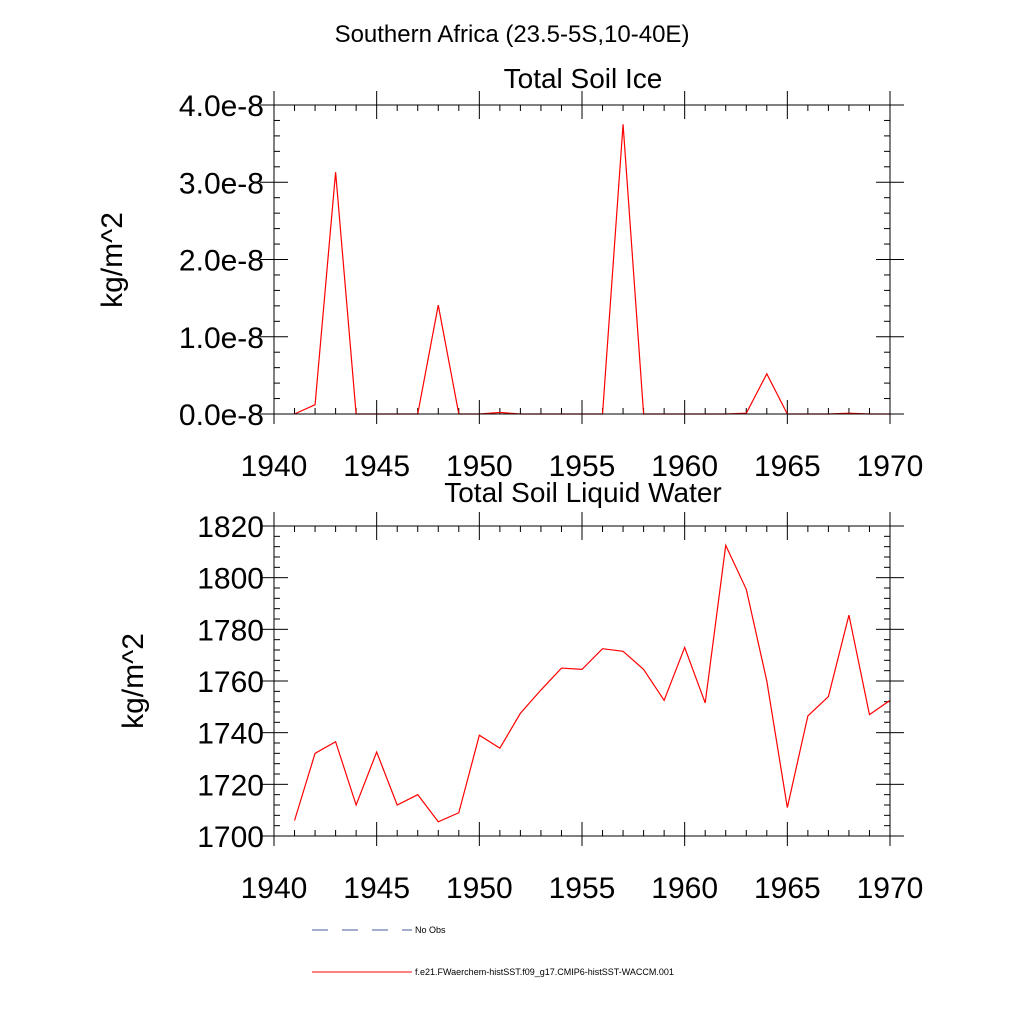 The width and height of the screenshot is (1024, 1024). What do you see at coordinates (430, 930) in the screenshot?
I see `legend-no-obs-label: No Obs` at bounding box center [430, 930].